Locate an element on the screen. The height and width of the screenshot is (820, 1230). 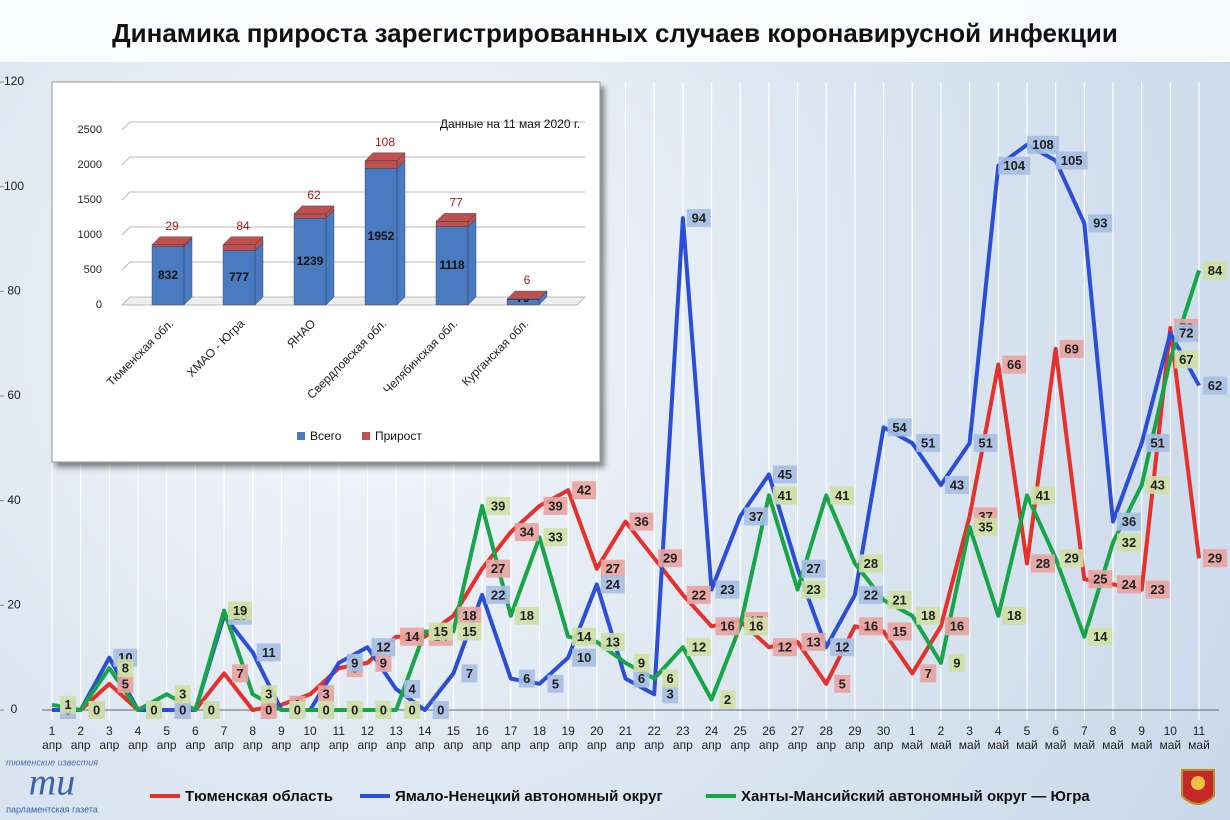
x-tick-label: 7 май is located at coordinates (1084, 738).